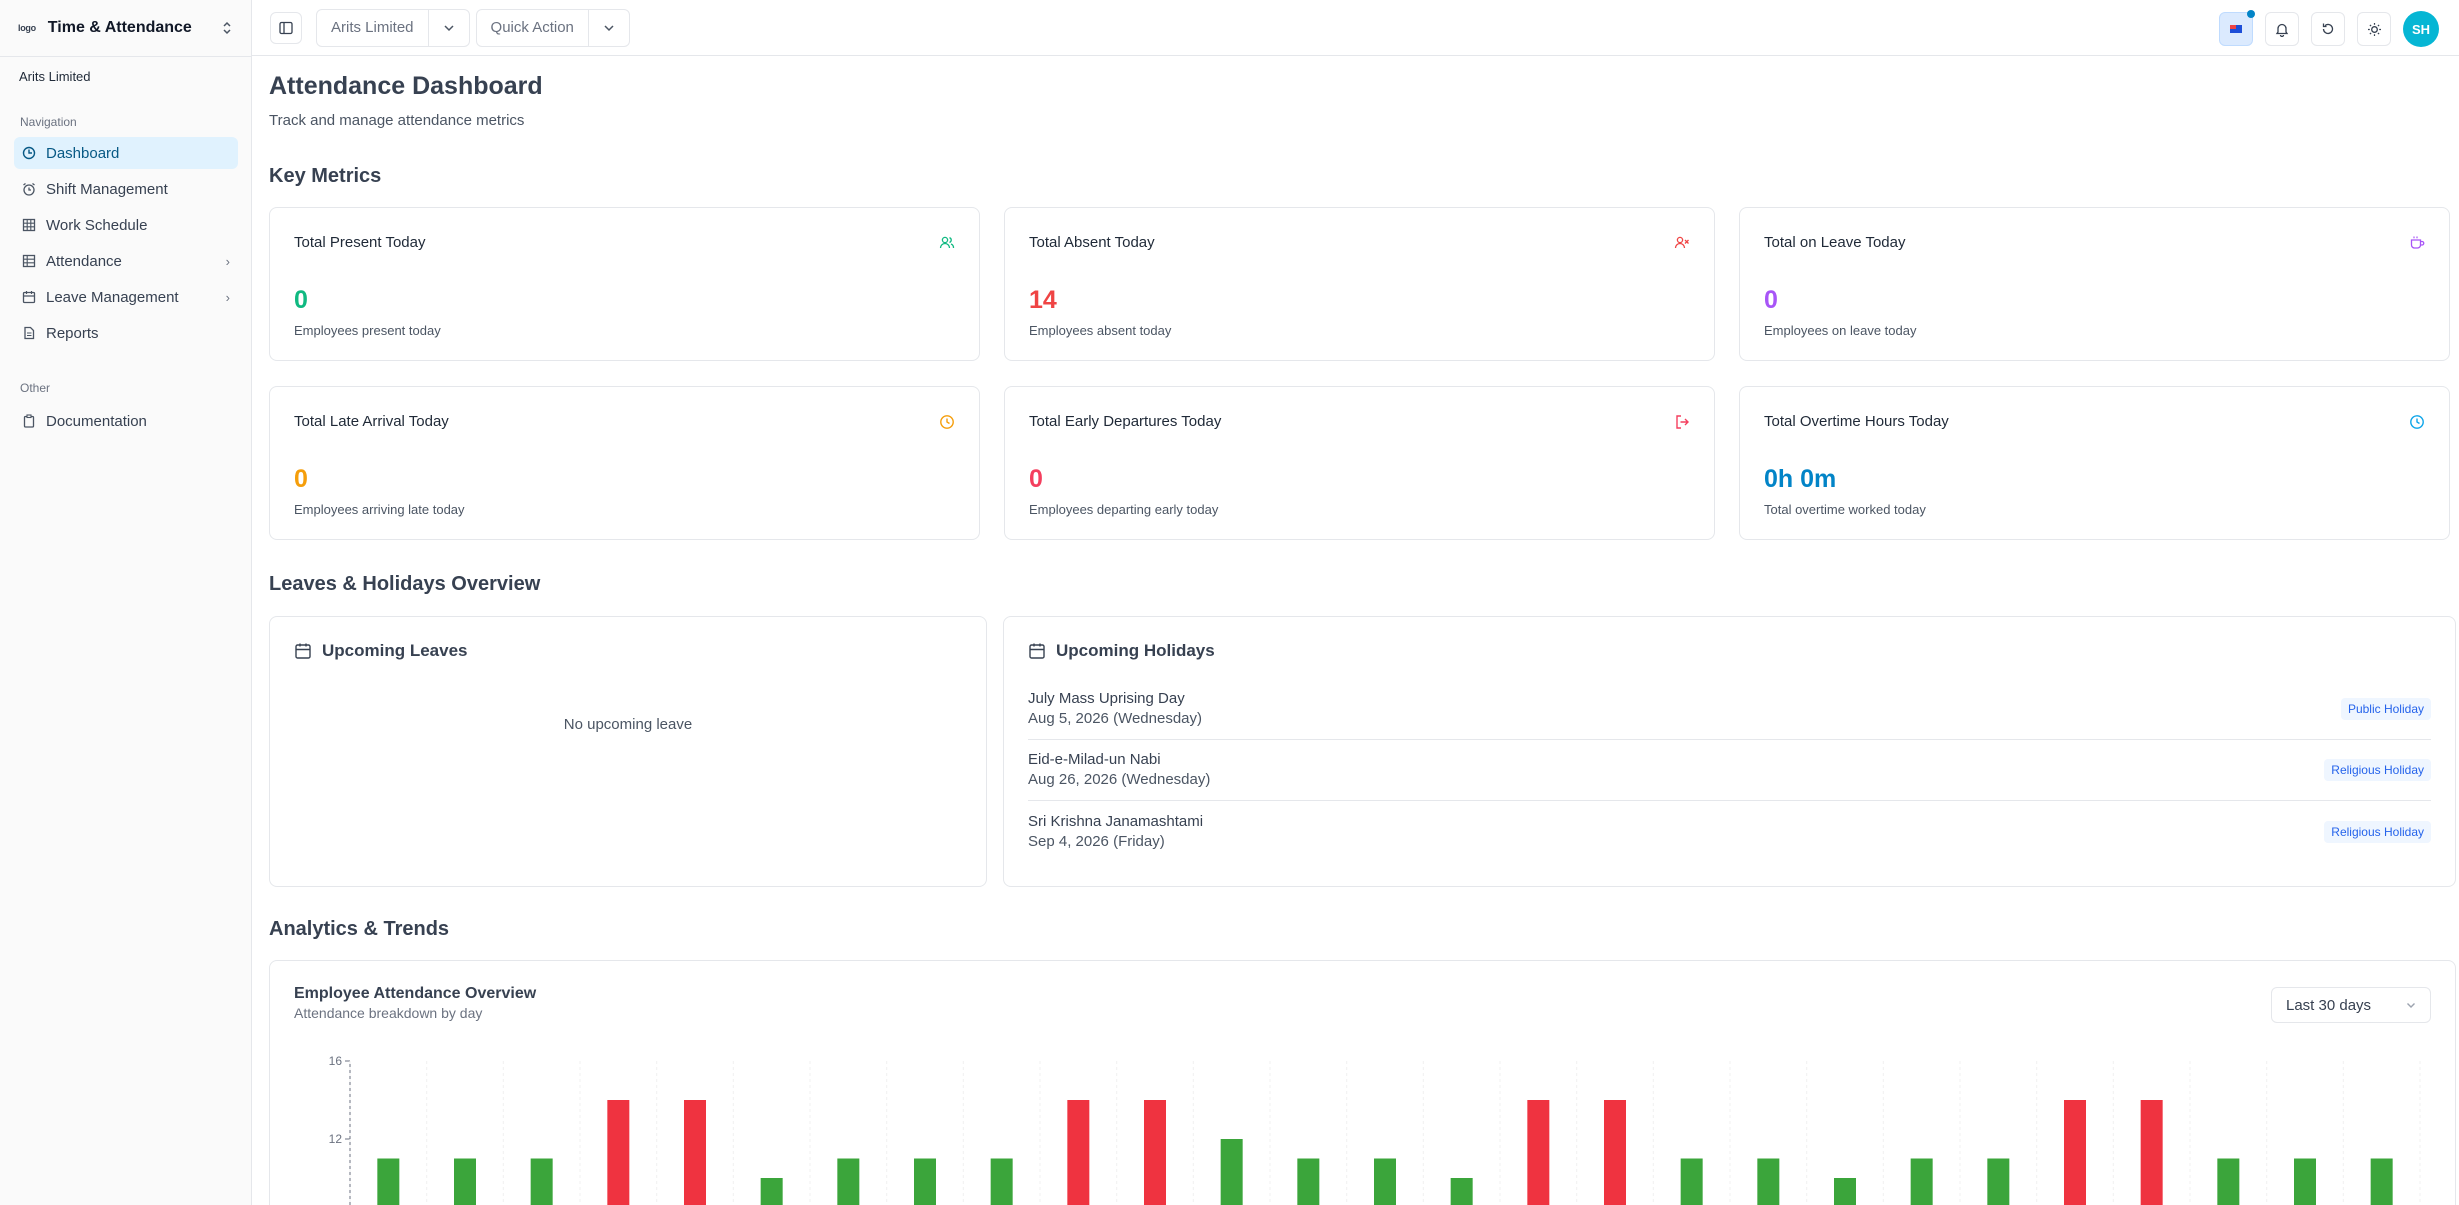  I want to click on analytics-heading: Analytics & Trends, so click(359, 929).